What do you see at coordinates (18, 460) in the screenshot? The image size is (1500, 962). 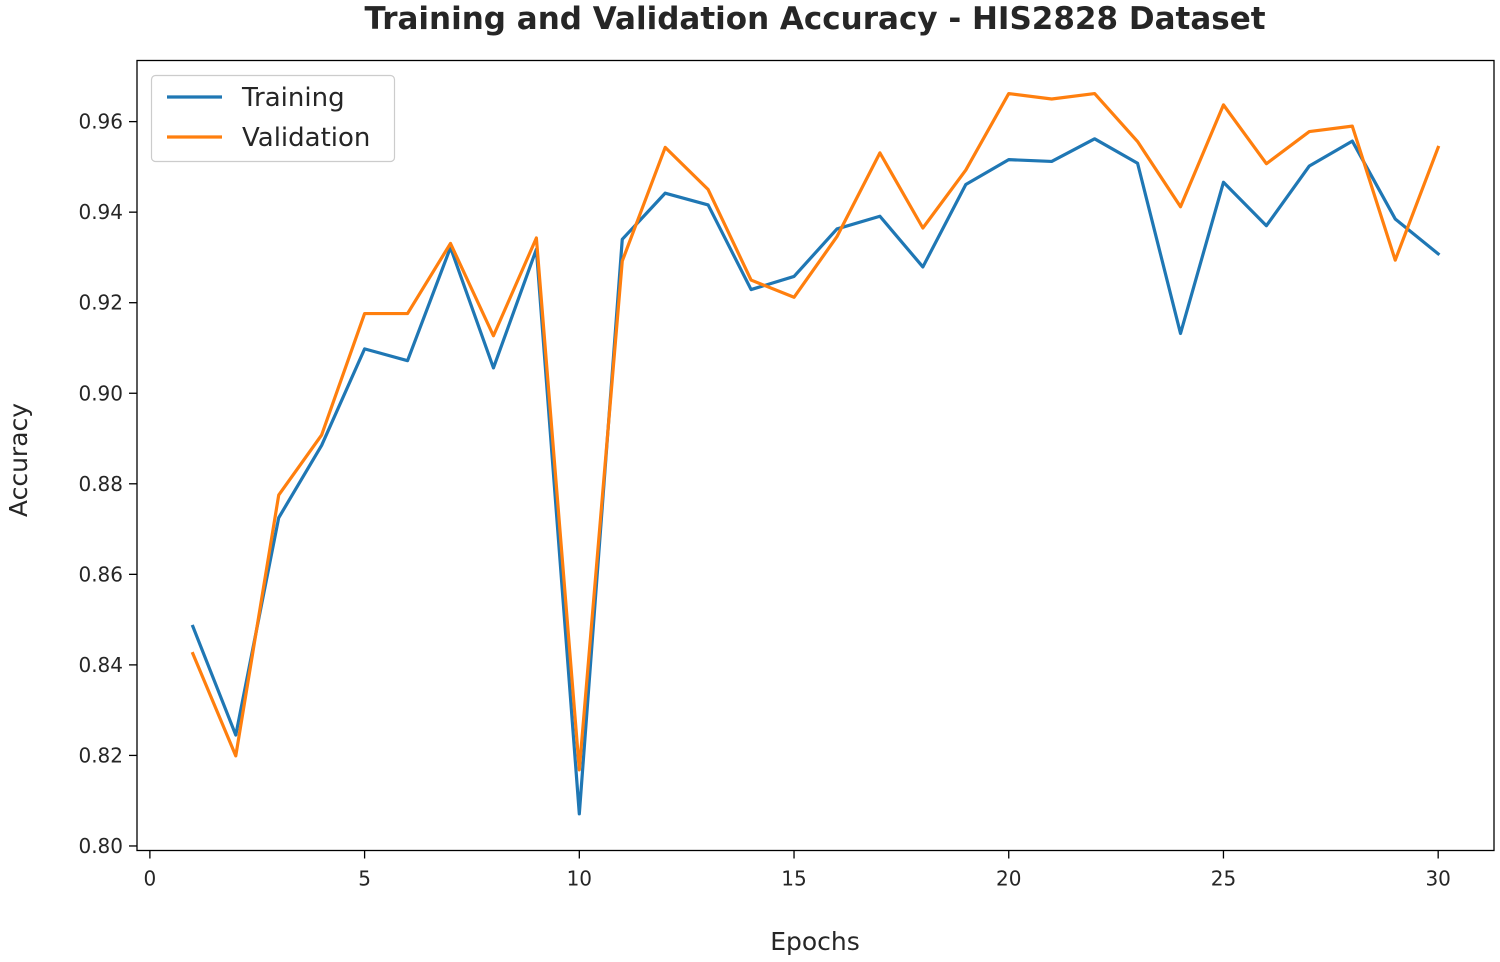 I see `y-axis-label: Accuracy` at bounding box center [18, 460].